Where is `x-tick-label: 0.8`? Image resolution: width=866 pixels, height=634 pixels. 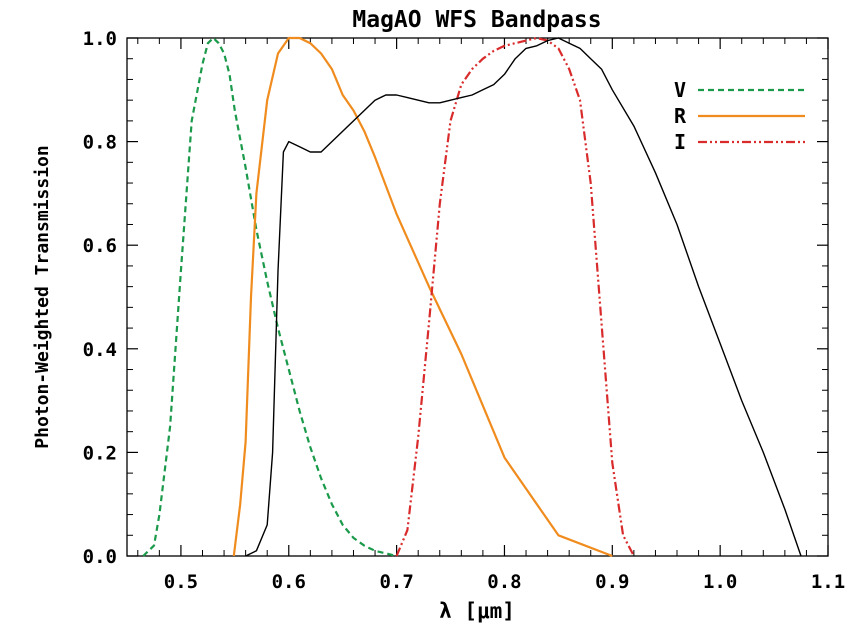
x-tick-label: 0.8 is located at coordinates (504, 582).